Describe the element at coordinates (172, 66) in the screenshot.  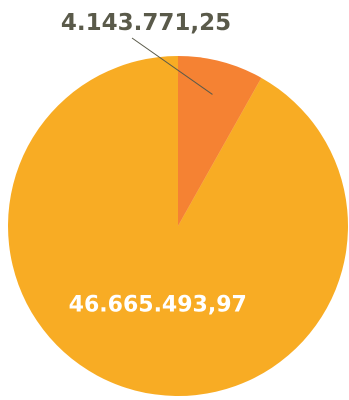
I see `leader-line` at that location.